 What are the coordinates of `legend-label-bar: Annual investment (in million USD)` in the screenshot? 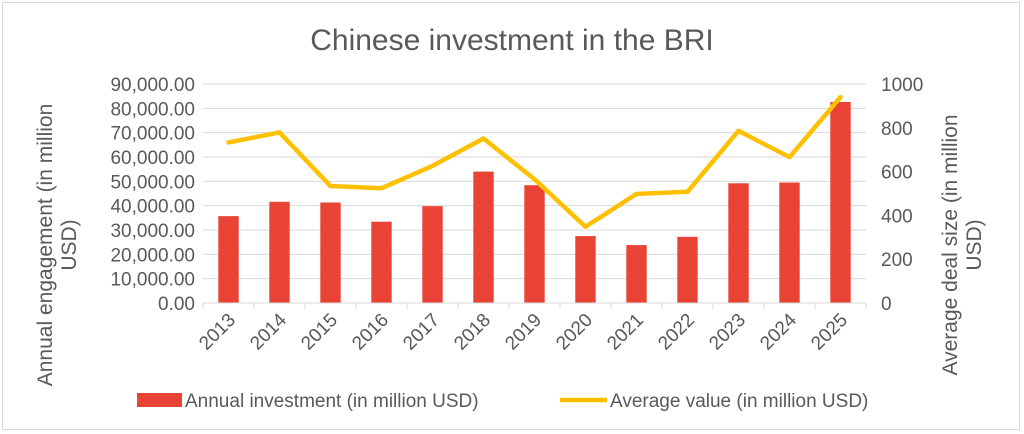 It's located at (332, 401).